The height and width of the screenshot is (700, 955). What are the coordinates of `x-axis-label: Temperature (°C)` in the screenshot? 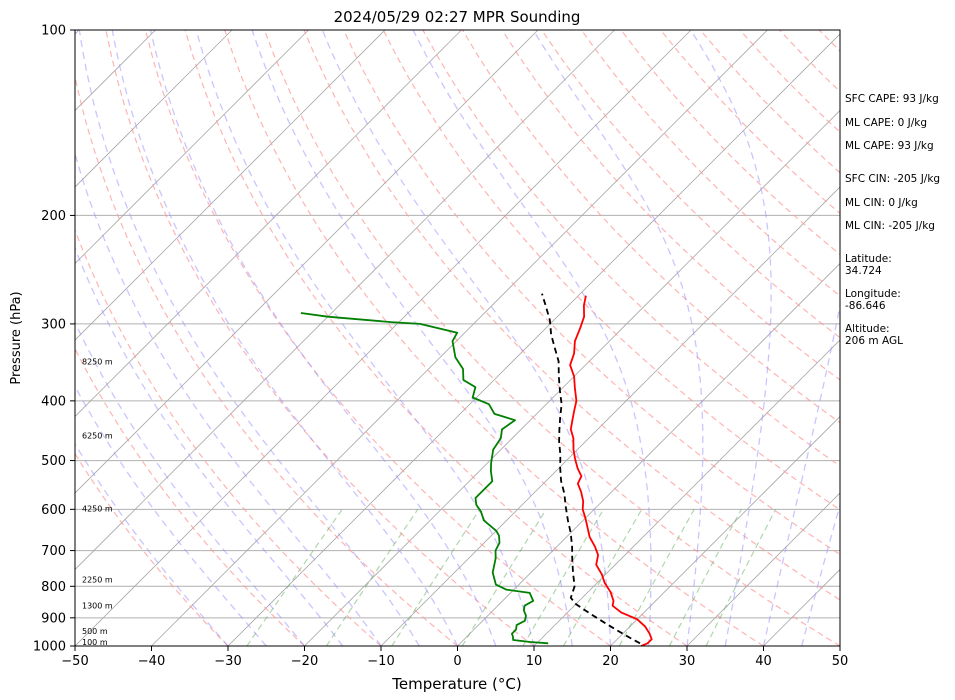 It's located at (456, 684).